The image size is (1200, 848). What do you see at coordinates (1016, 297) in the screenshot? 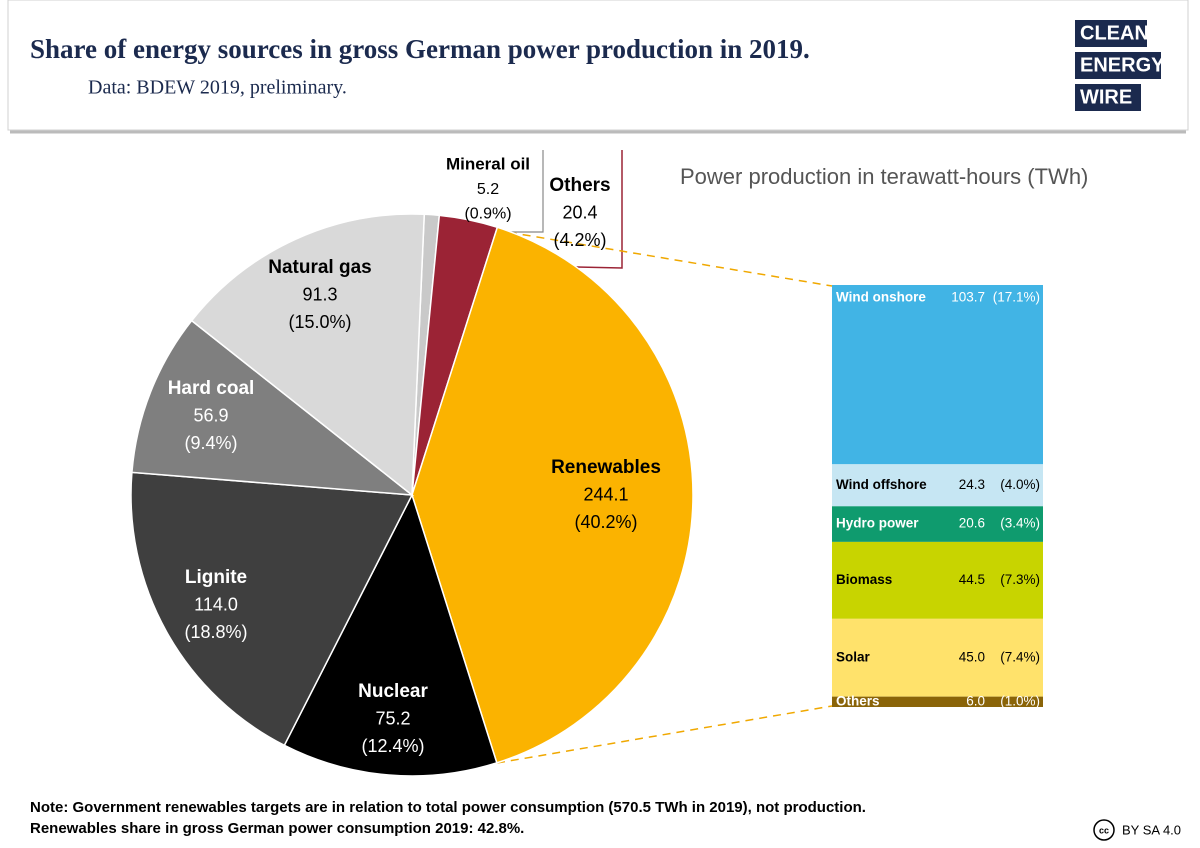
I see `segment-percent: (17.1%)` at bounding box center [1016, 297].